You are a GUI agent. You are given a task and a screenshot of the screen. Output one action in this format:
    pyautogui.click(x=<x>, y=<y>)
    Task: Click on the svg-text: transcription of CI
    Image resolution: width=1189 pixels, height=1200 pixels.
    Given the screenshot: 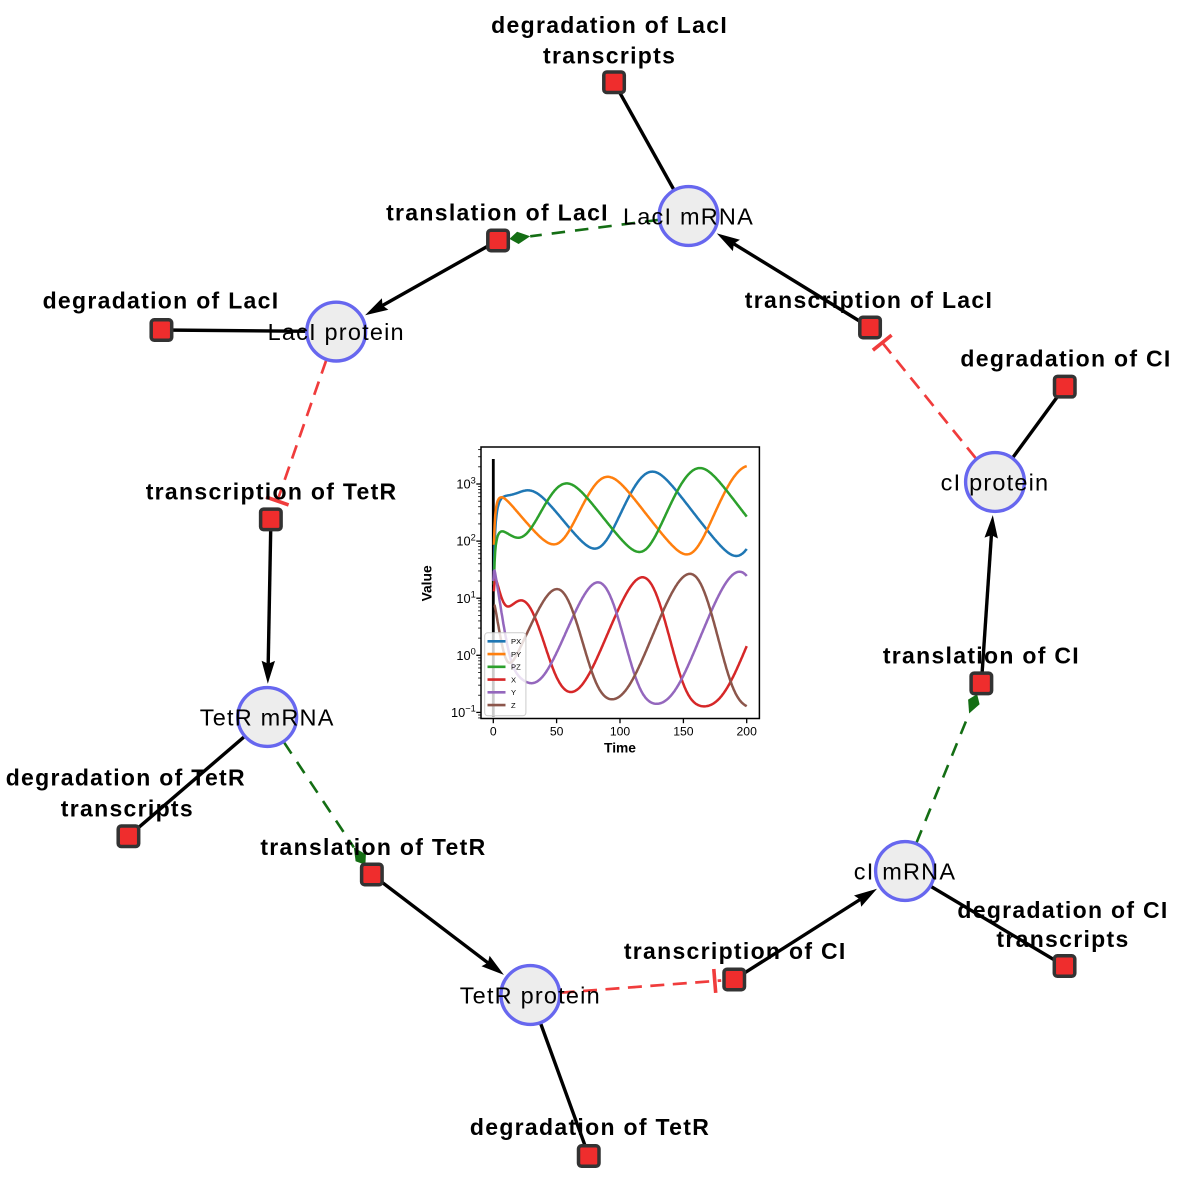 What is the action you would take?
    pyautogui.click(x=735, y=951)
    